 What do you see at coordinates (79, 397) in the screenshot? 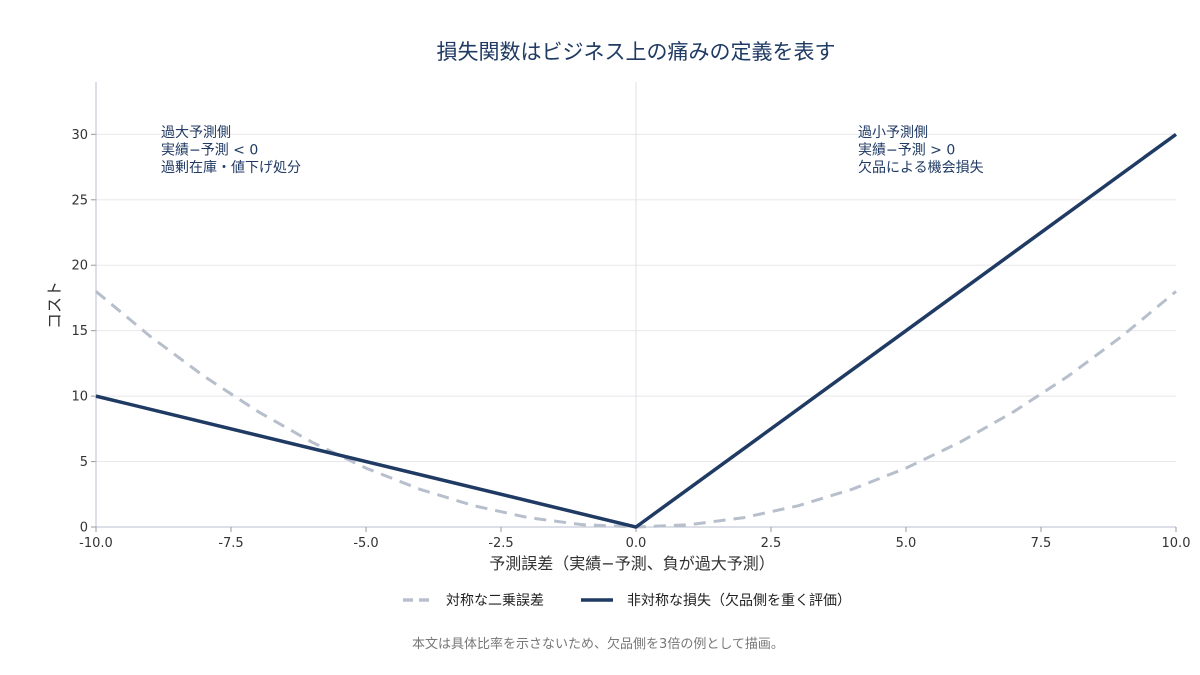
I see `y-tick-label: 10` at bounding box center [79, 397].